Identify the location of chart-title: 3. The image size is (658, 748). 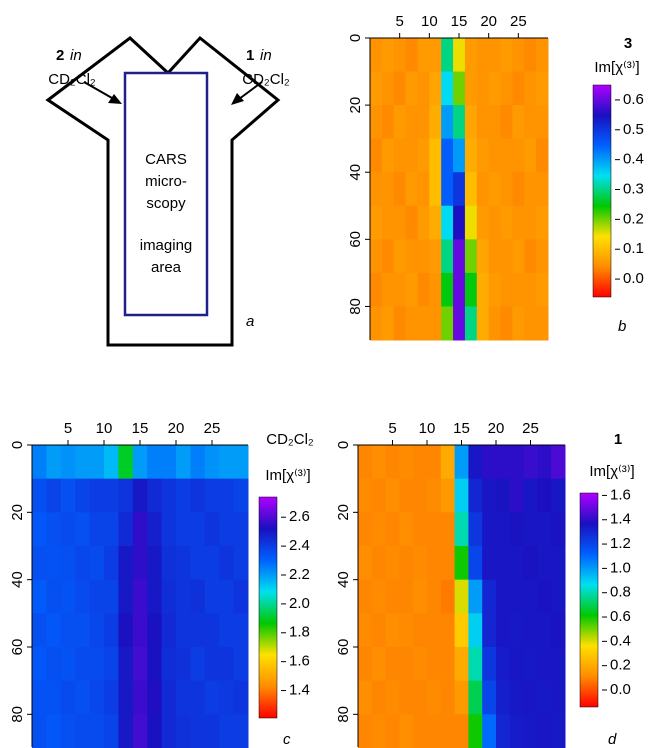
(628, 43).